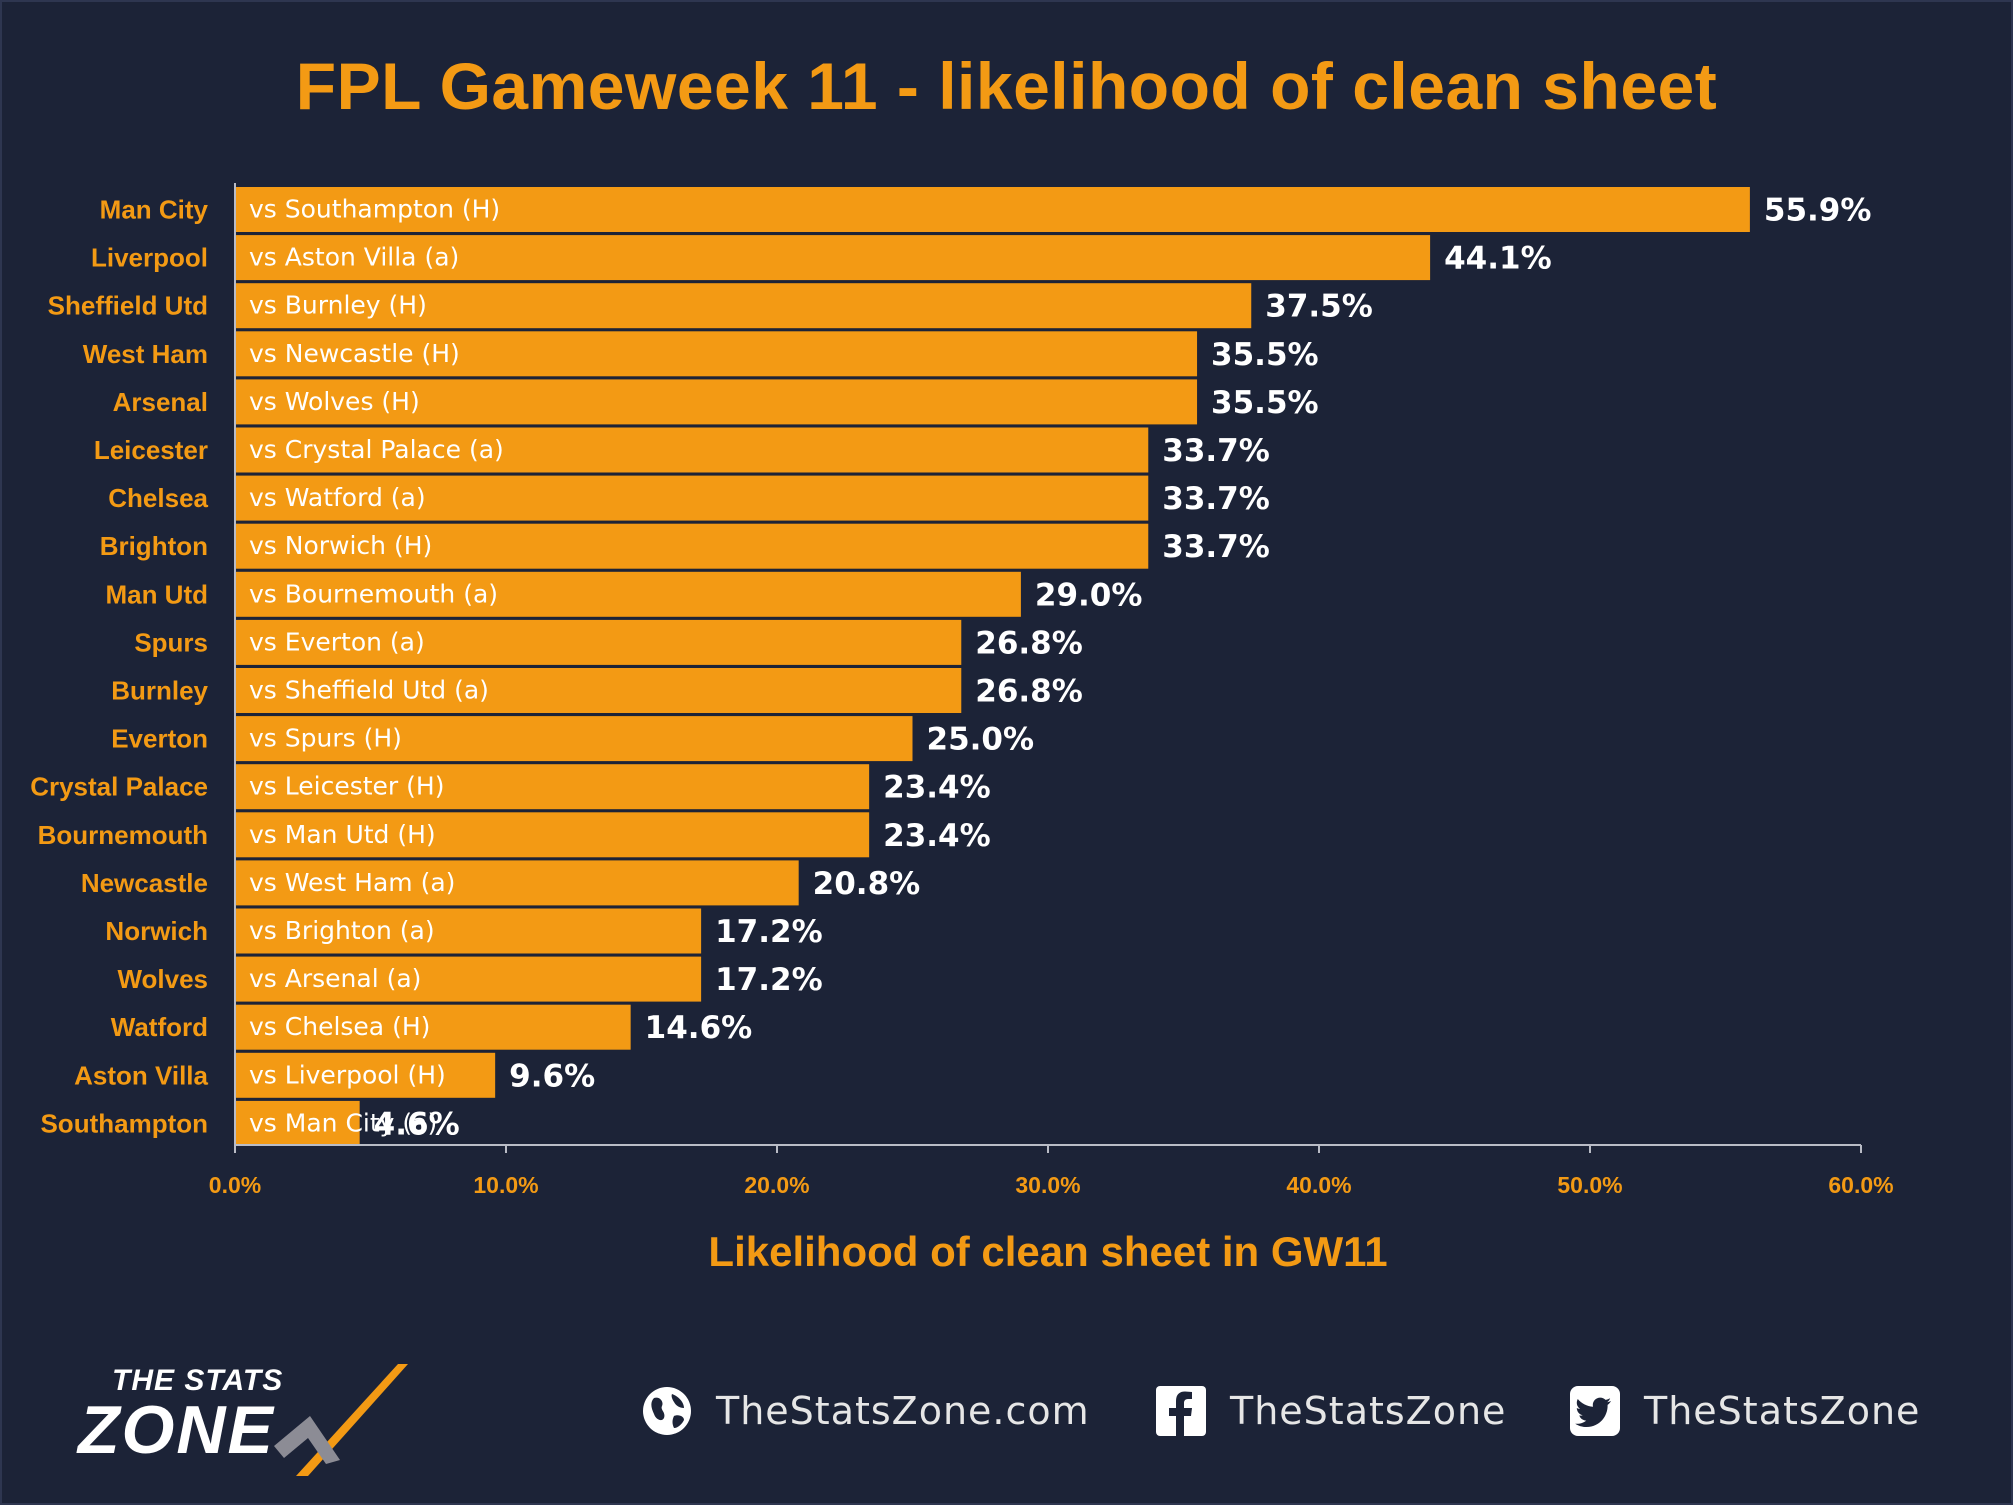  Describe the element at coordinates (342, 834) in the screenshot. I see `opponent-label: vs Man Utd (H)` at that location.